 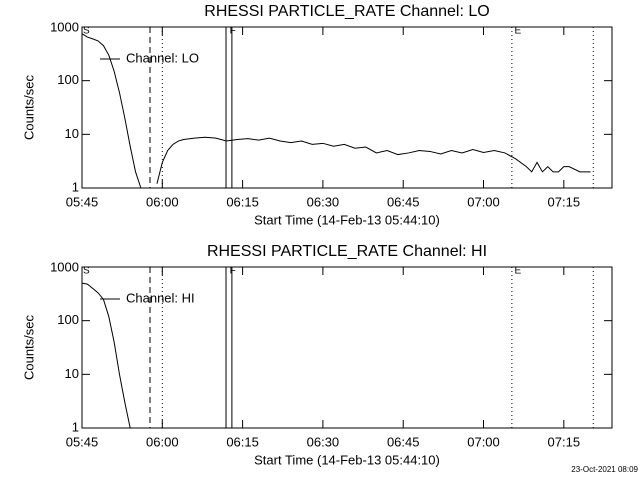 What do you see at coordinates (160, 297) in the screenshot?
I see `legend-label: Channel: HI` at bounding box center [160, 297].